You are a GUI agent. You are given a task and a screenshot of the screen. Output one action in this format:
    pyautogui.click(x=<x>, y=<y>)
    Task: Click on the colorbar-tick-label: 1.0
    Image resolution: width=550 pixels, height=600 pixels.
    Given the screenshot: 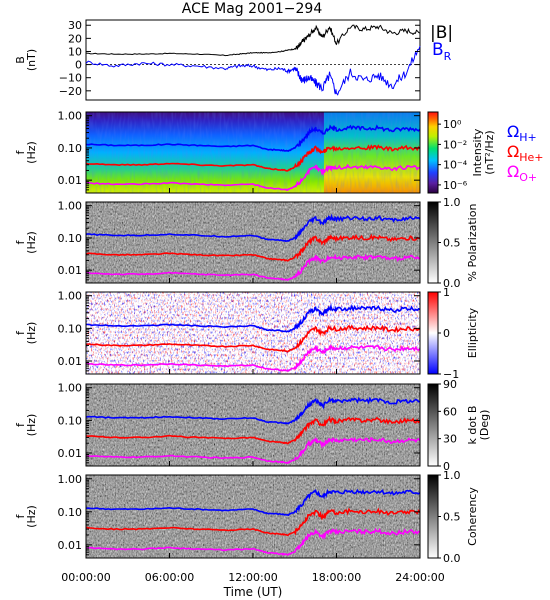 What is the action you would take?
    pyautogui.click(x=452, y=202)
    